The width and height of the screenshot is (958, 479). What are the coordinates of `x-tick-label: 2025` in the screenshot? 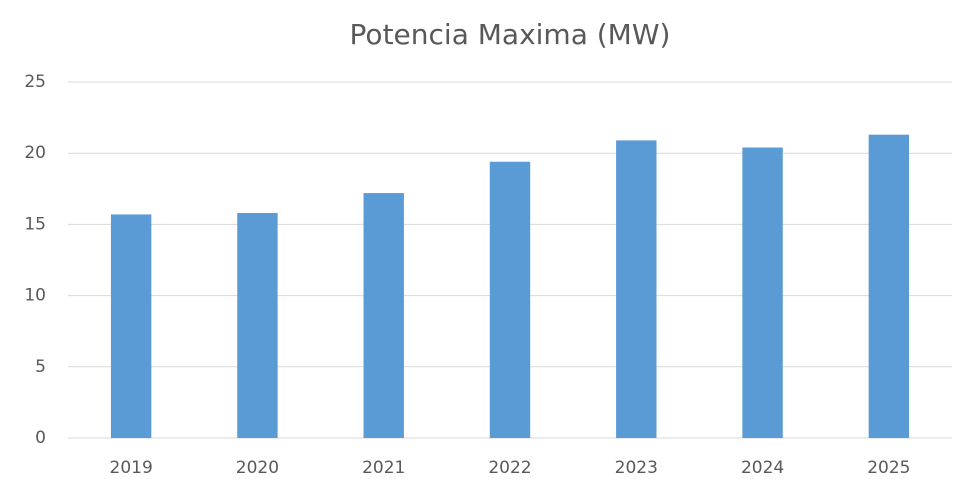 It's located at (888, 468).